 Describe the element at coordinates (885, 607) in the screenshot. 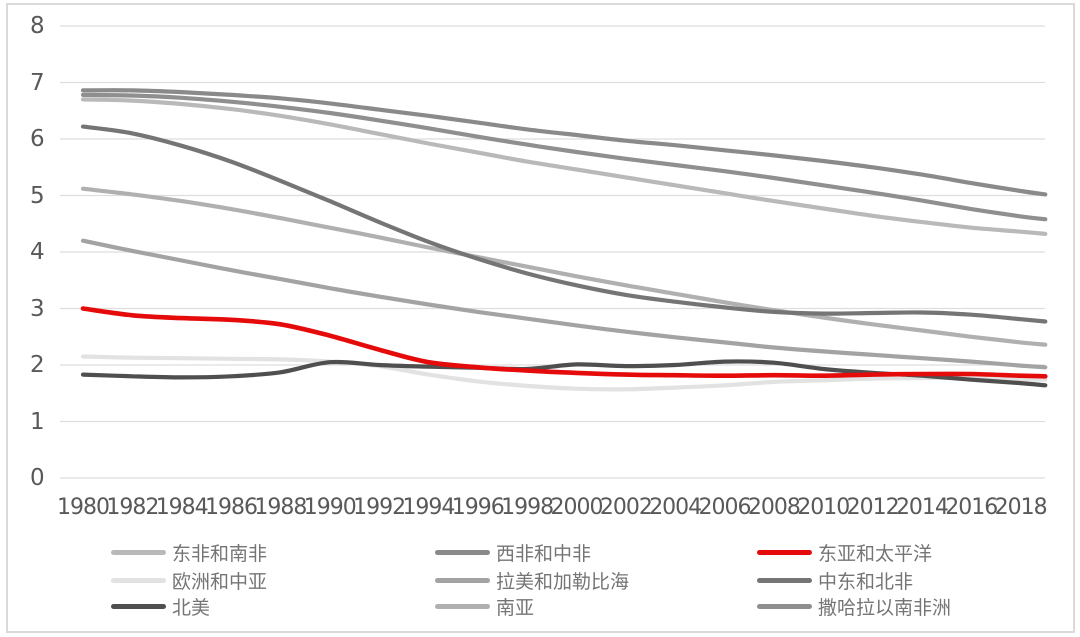

I see `legend-label: 撒哈拉以南非洲` at that location.